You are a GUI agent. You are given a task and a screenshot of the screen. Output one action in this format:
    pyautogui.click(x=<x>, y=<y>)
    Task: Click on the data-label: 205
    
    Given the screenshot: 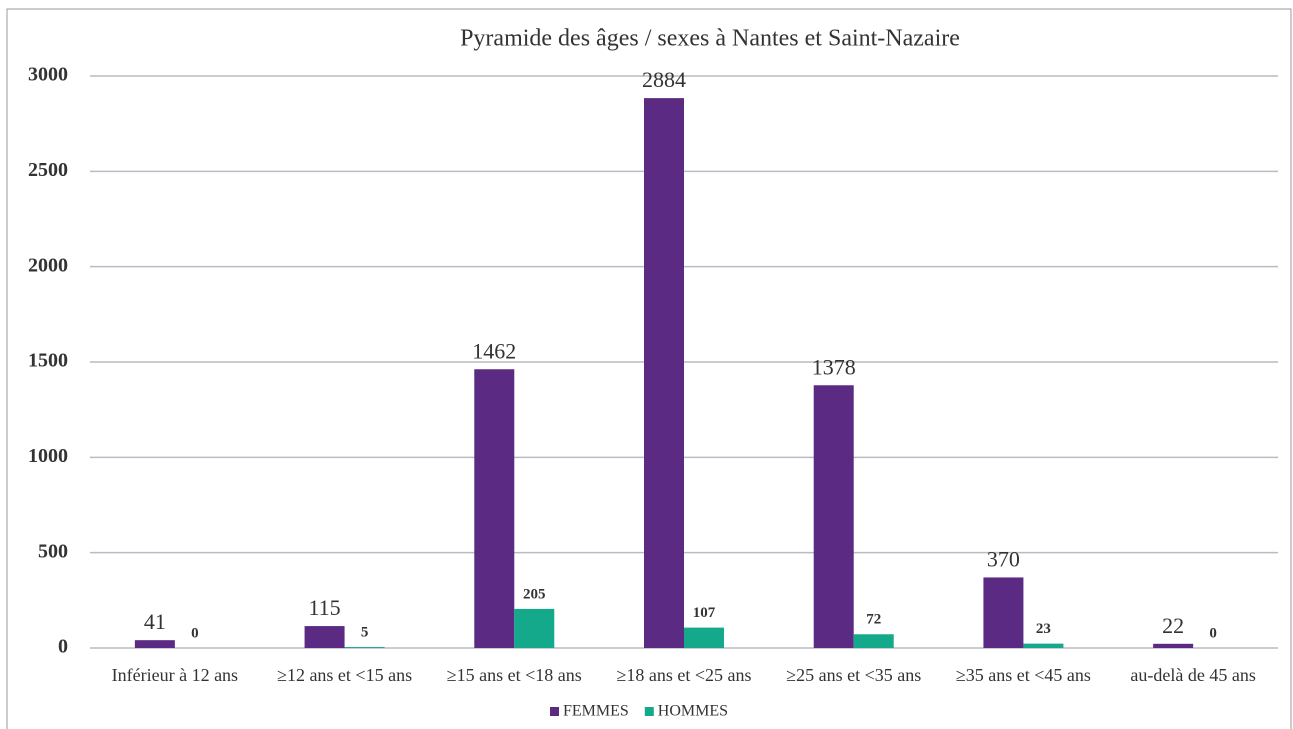 What is the action you would take?
    pyautogui.click(x=534, y=594)
    